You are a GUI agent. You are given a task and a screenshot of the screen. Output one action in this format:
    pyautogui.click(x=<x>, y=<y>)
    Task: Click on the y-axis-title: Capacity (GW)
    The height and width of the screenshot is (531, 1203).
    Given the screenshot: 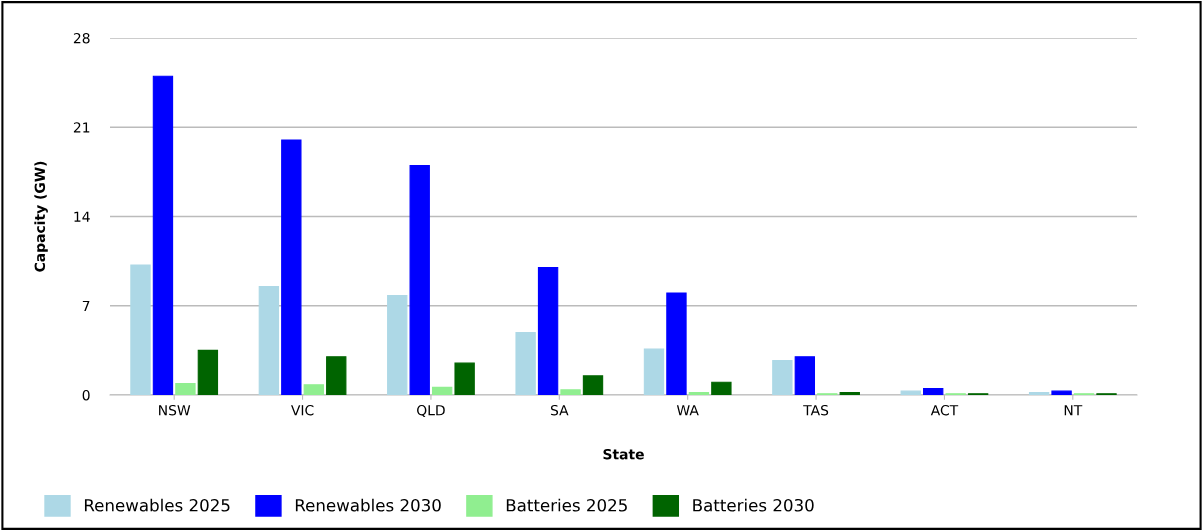 What is the action you would take?
    pyautogui.click(x=41, y=216)
    